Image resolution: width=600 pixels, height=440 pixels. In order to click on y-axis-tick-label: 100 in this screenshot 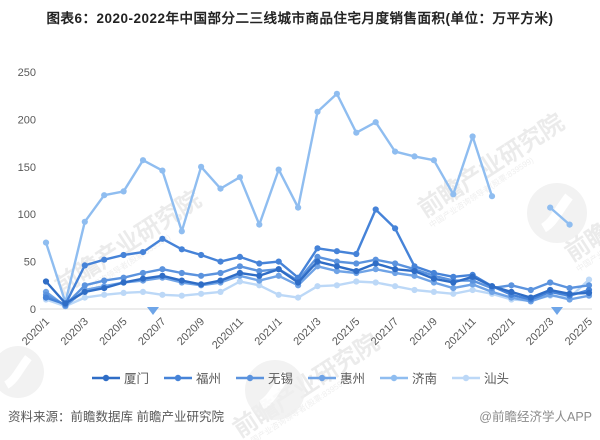, I will do `click(27, 215)`.